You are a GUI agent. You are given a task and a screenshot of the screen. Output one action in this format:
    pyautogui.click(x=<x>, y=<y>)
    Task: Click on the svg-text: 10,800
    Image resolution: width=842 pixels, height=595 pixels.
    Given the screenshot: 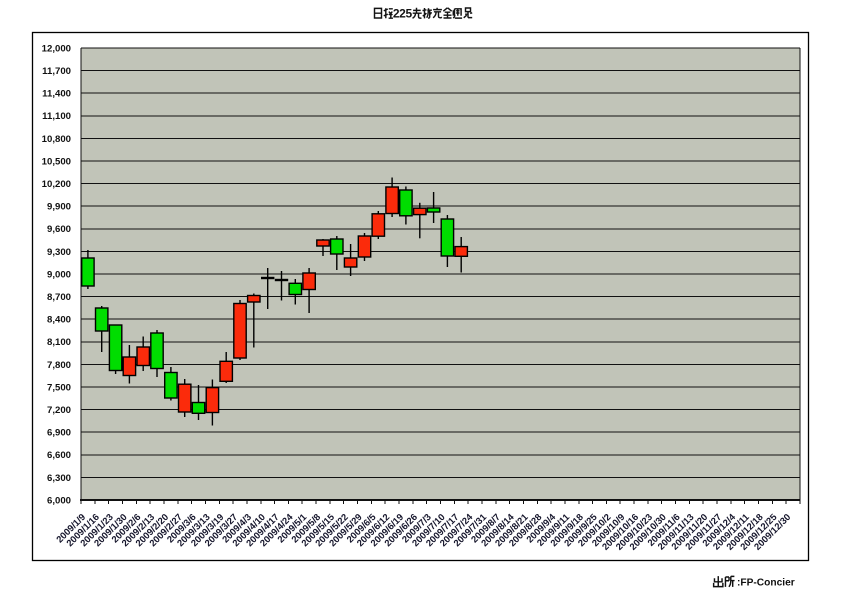 What is the action you would take?
    pyautogui.click(x=56, y=139)
    